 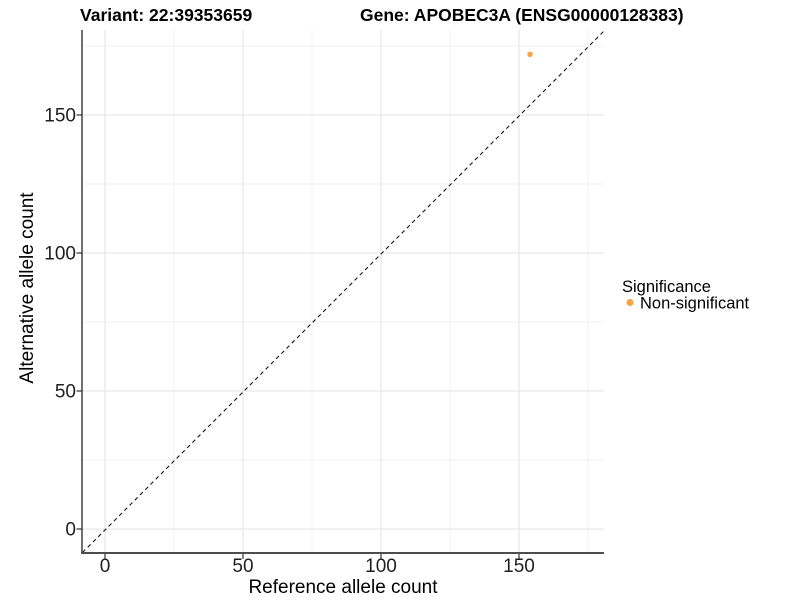 I want to click on x-axis-ticks, so click(x=312, y=556).